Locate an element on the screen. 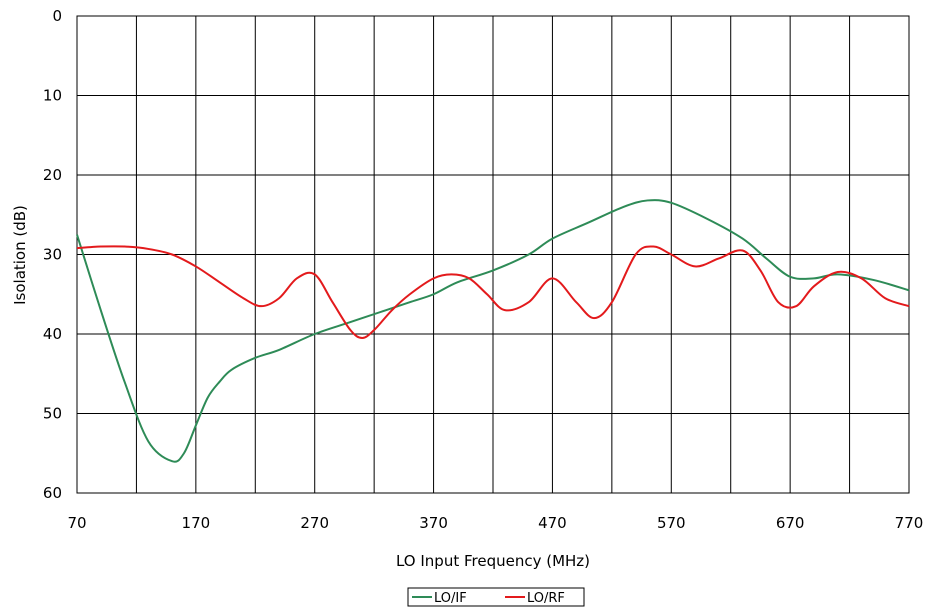 This screenshot has height=607, width=929. y-tick-labels: 0 10 20 30 40 50 60 is located at coordinates (52, 254).